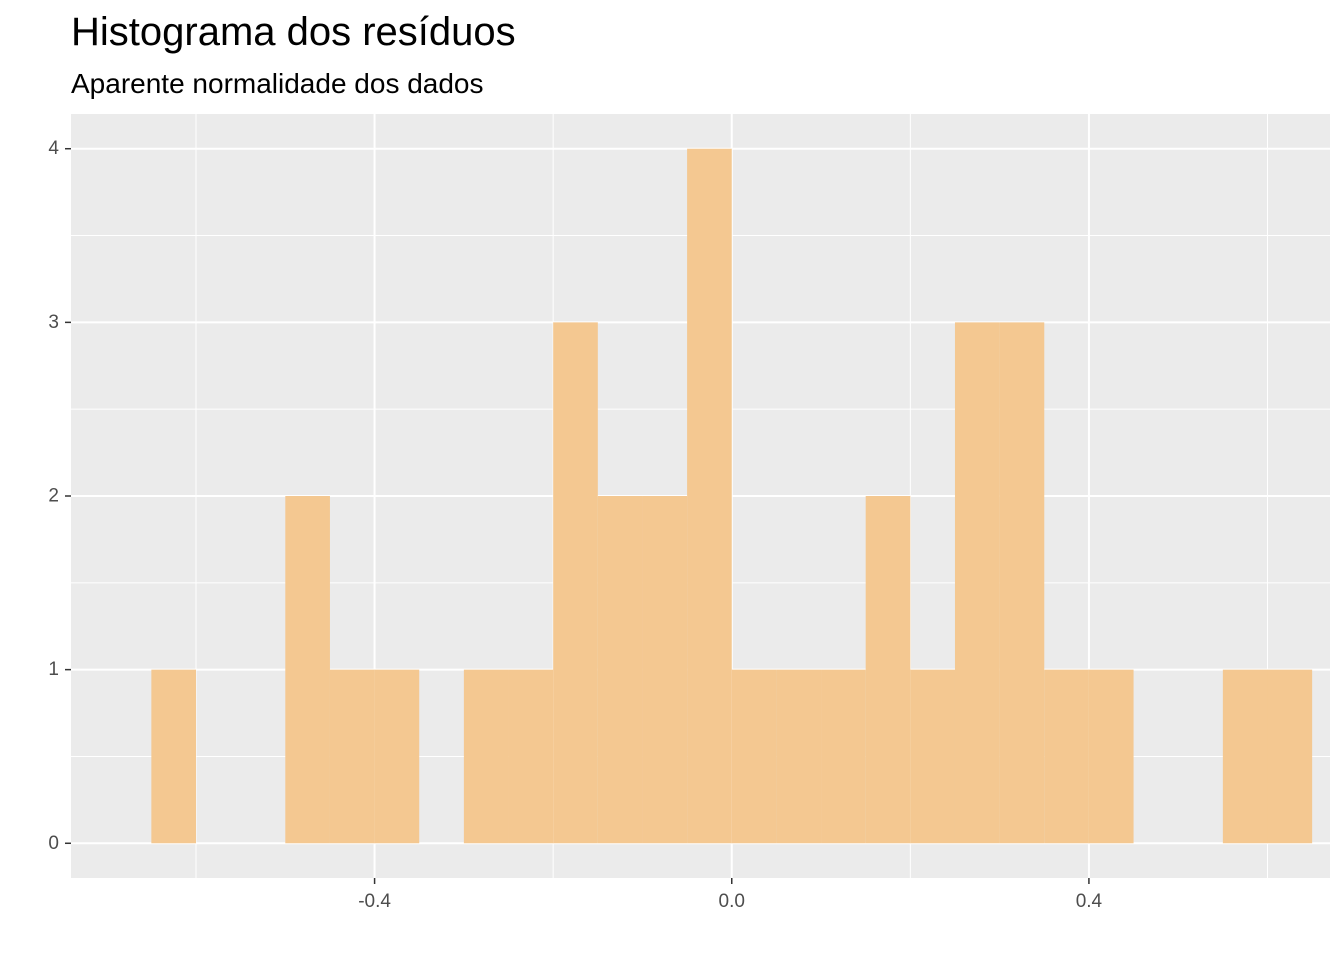 The image size is (1344, 960). I want to click on x-tick-label-1: 0.0, so click(732, 901).